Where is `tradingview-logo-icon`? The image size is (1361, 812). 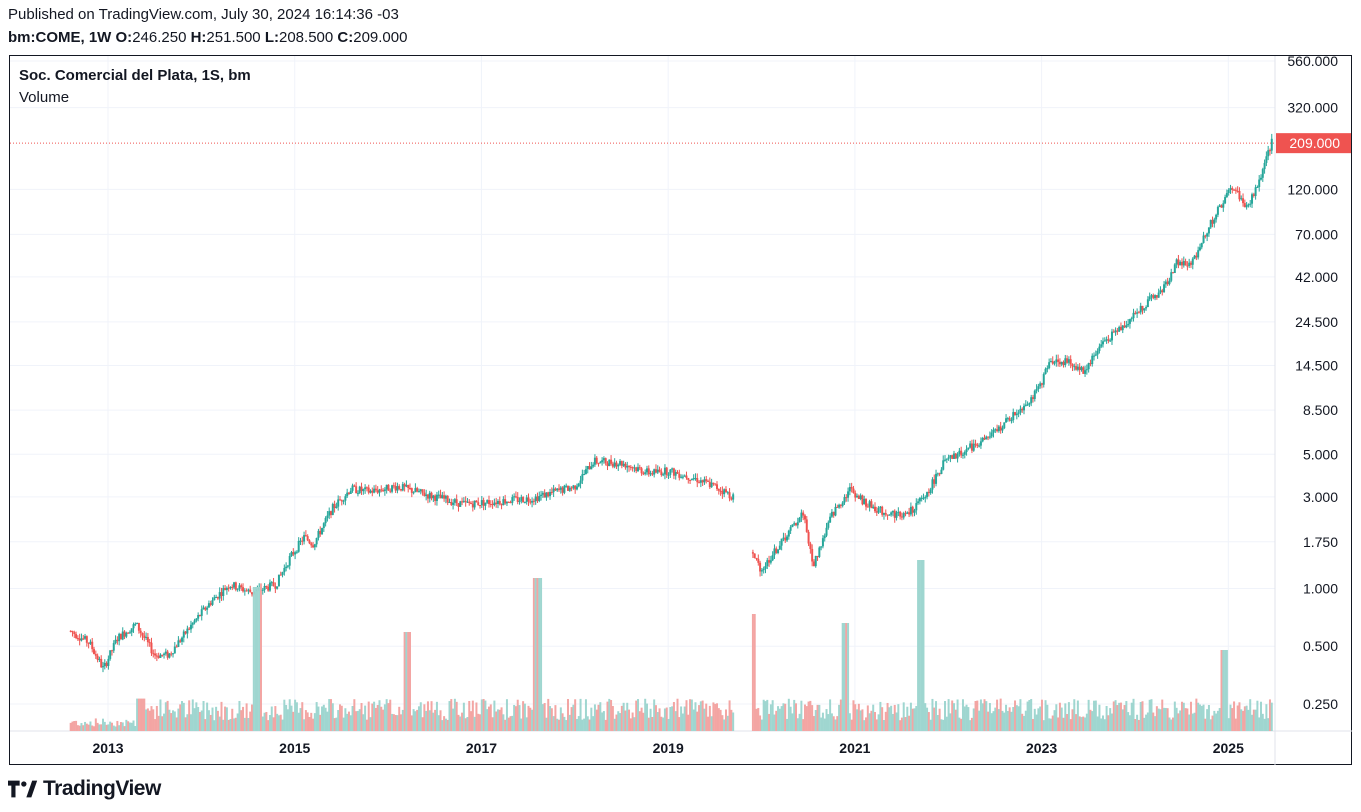 tradingview-logo-icon is located at coordinates (23, 789).